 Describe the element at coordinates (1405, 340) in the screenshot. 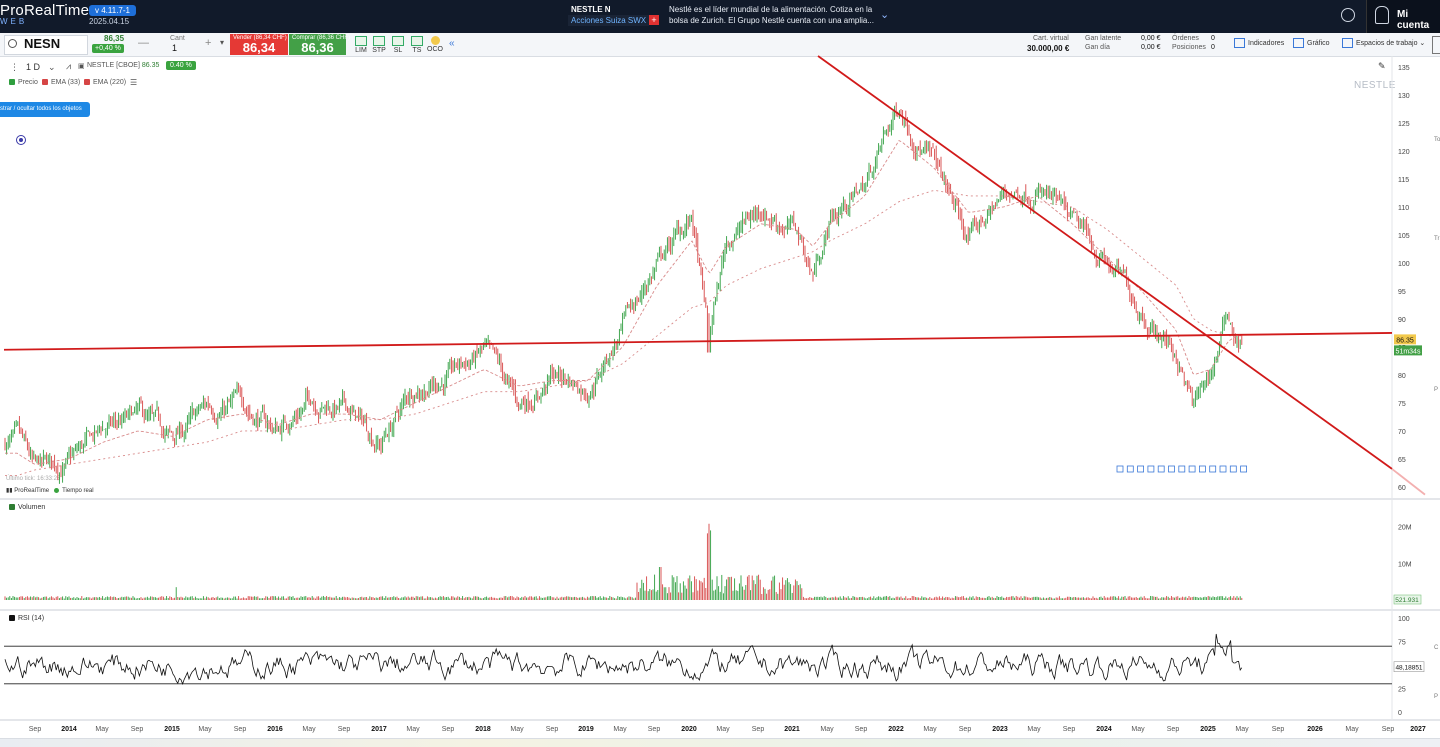

I see `last-price-tag-text: 86.35` at that location.